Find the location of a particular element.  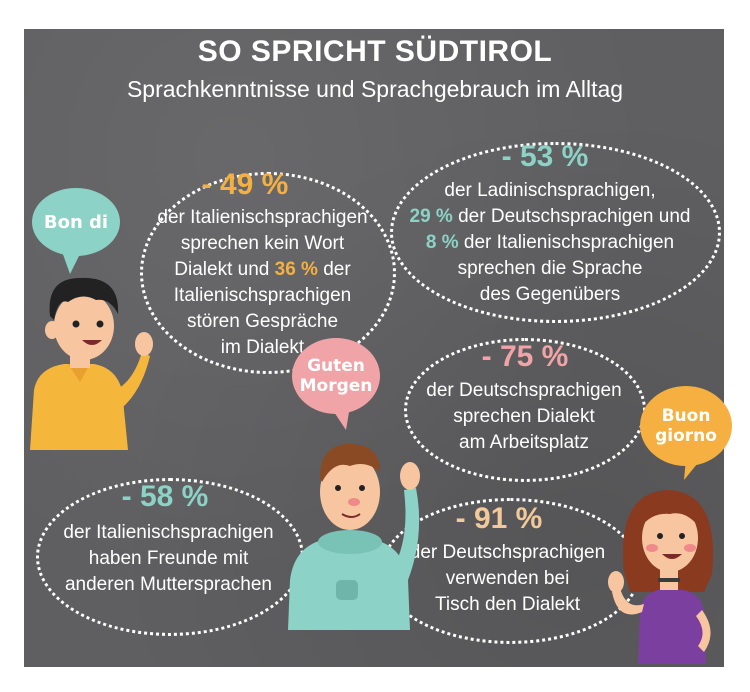

stat-4-percent: - 58 % is located at coordinates (165, 496).